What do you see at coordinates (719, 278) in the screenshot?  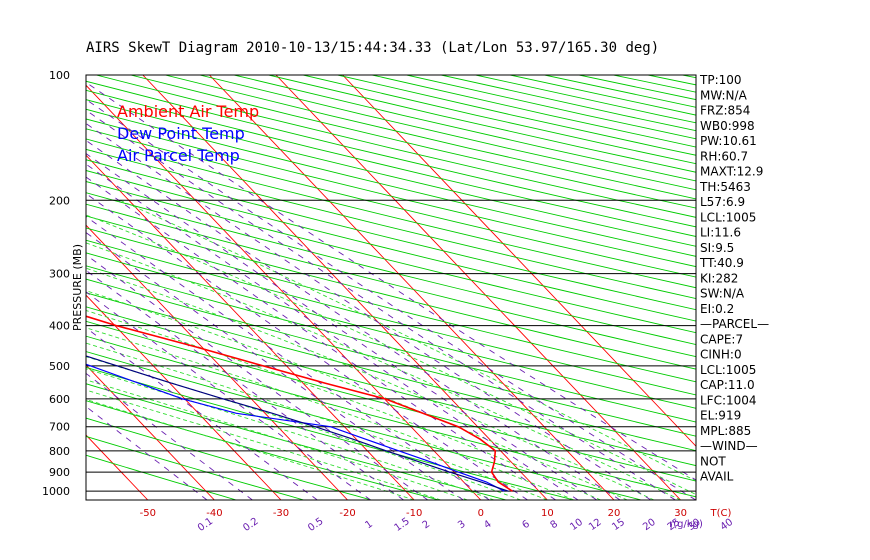 I see `index-label: KI:282` at bounding box center [719, 278].